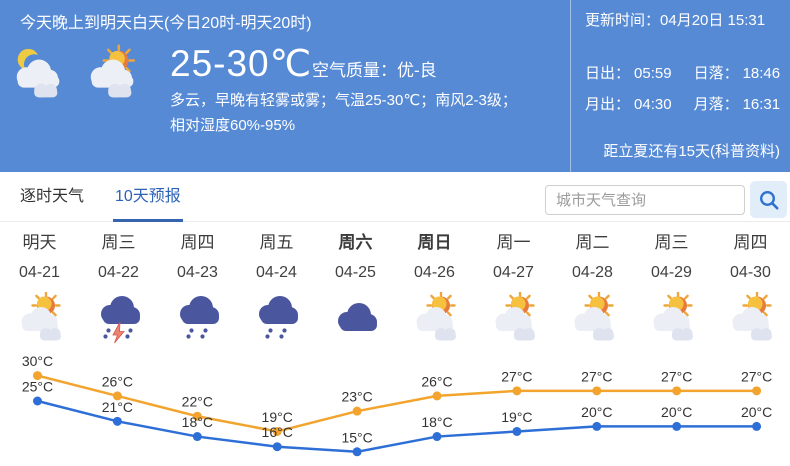 The width and height of the screenshot is (790, 466). What do you see at coordinates (682, 73) in the screenshot?
I see `sun-times-row: 日出： 05:59 日落： 18:46` at bounding box center [682, 73].